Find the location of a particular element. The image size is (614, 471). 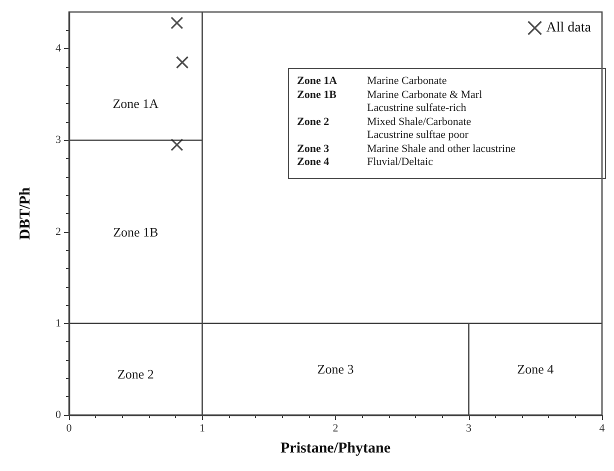

annotation: Marine Carbonate is located at coordinates (407, 81).